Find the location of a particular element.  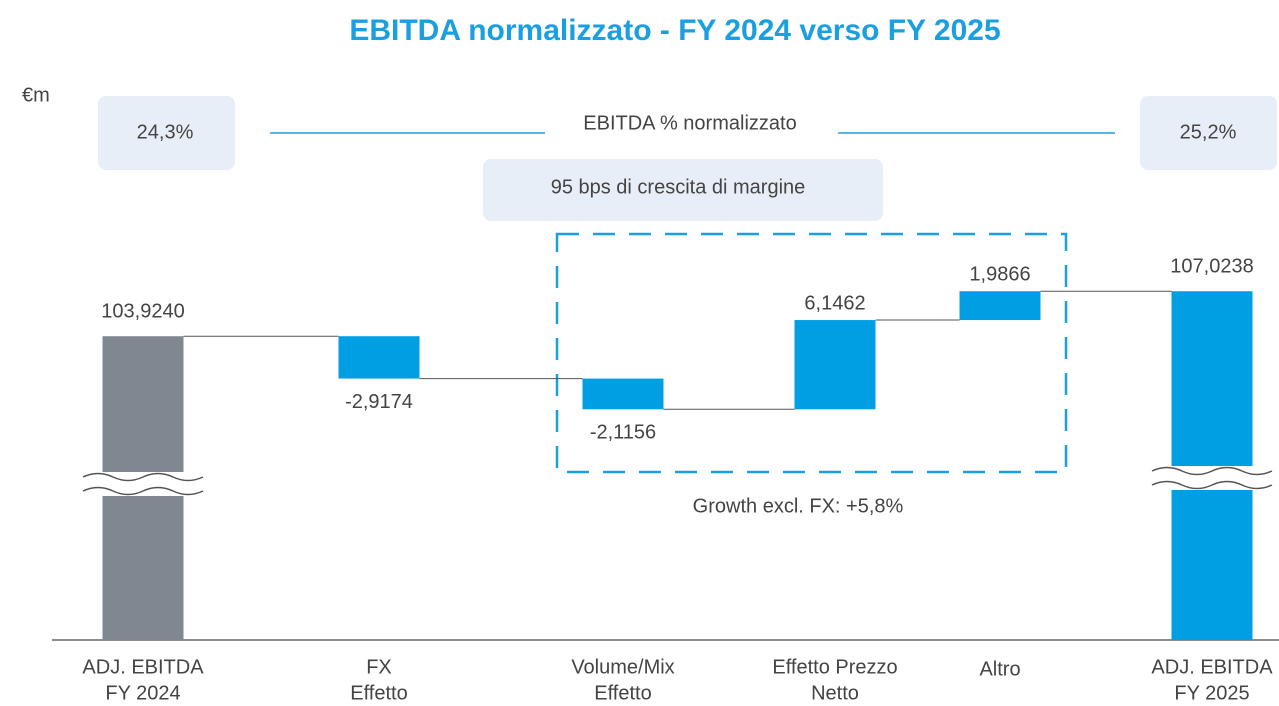

growth-note: Growth excl. FX: +5,8% is located at coordinates (798, 506).